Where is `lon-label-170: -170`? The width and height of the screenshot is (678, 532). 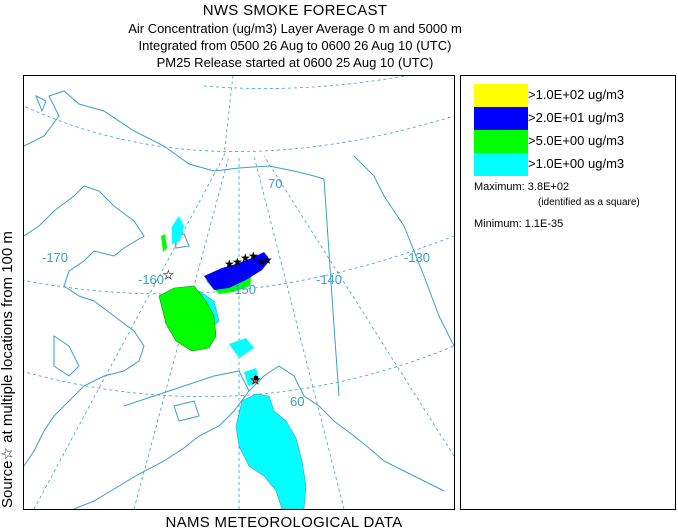 lon-label-170: -170 is located at coordinates (55, 257).